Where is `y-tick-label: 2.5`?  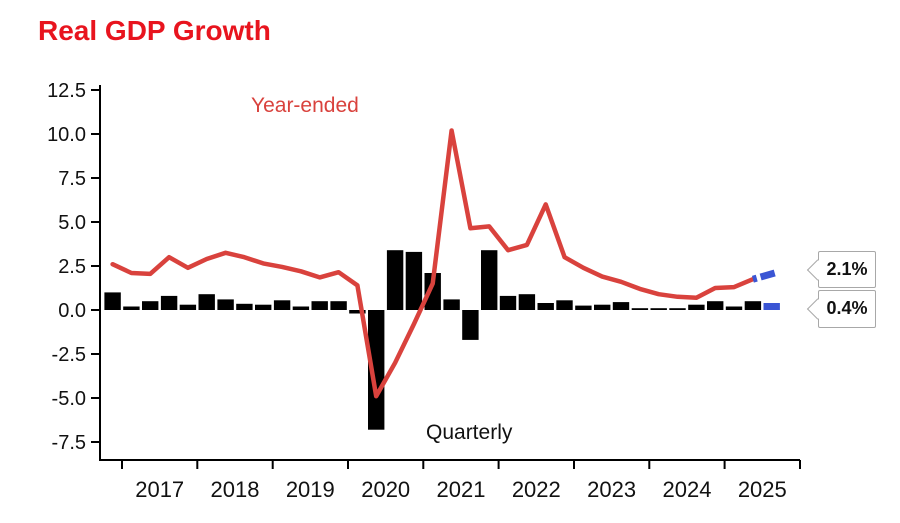 y-tick-label: 2.5 is located at coordinates (72, 267).